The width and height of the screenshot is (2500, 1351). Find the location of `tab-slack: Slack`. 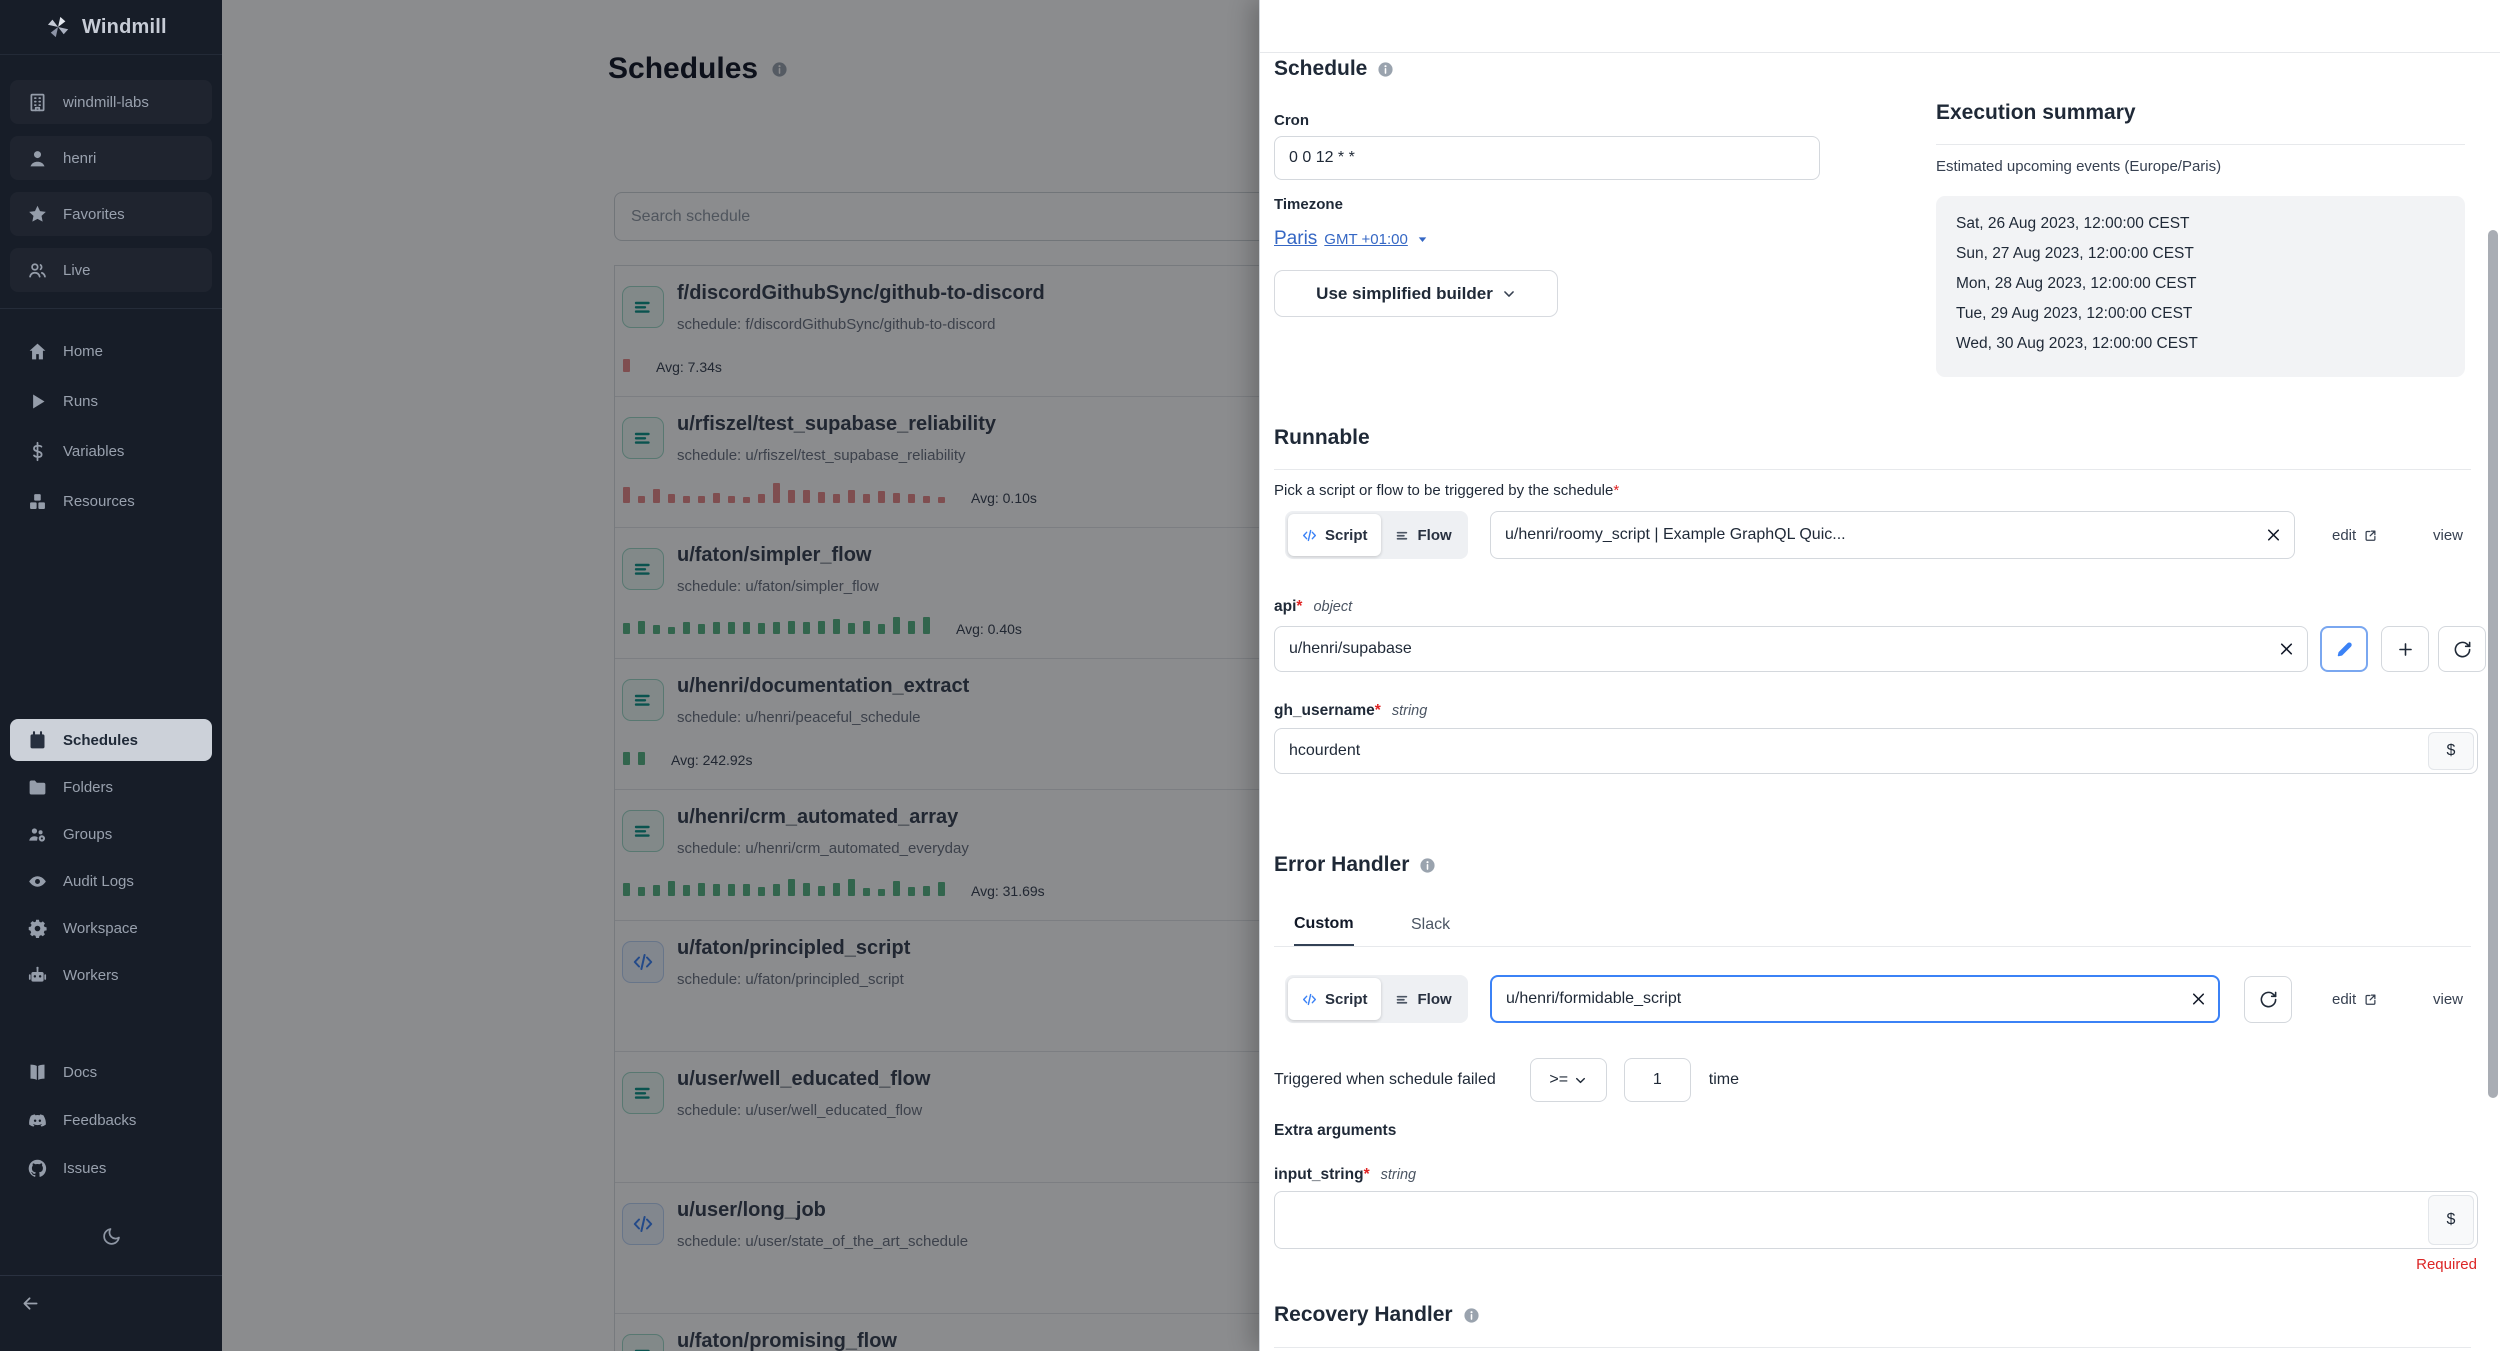

tab-slack: Slack is located at coordinates (1431, 924).